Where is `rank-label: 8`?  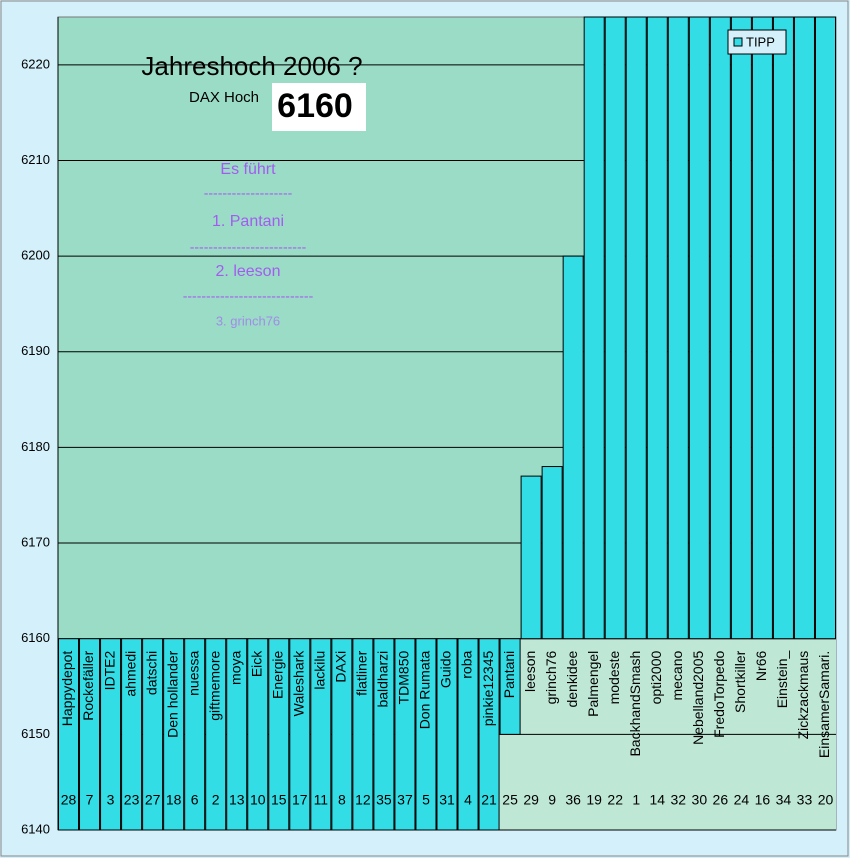 rank-label: 8 is located at coordinates (342, 800).